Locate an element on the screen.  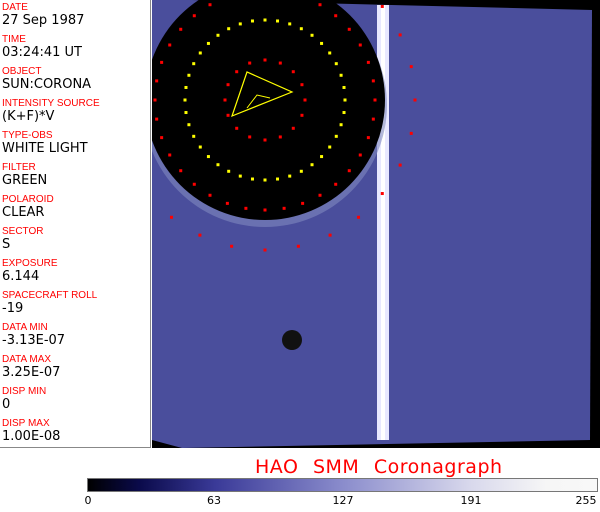
field-label: SPACECRAFT ROLL is located at coordinates (50, 295).